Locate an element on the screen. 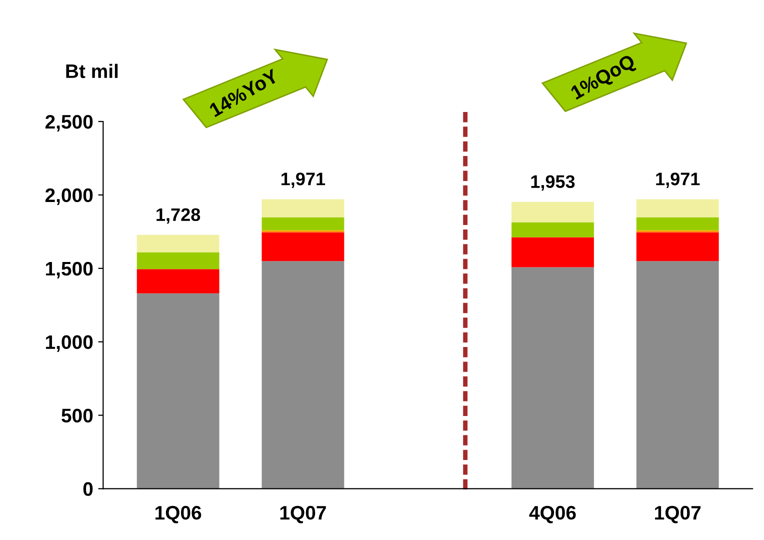 This screenshot has height=540, width=764. y-tick-label: 2,000 is located at coordinates (69, 196).